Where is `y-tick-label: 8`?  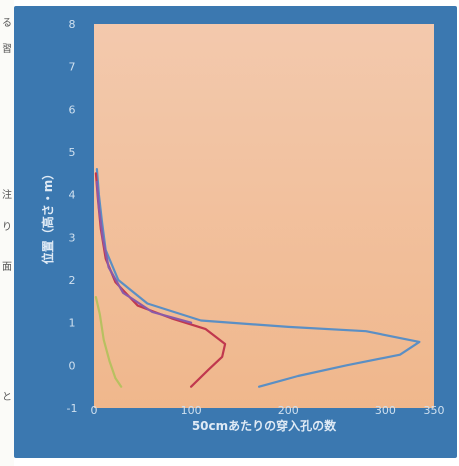
y-tick-label: 8 is located at coordinates (72, 24).